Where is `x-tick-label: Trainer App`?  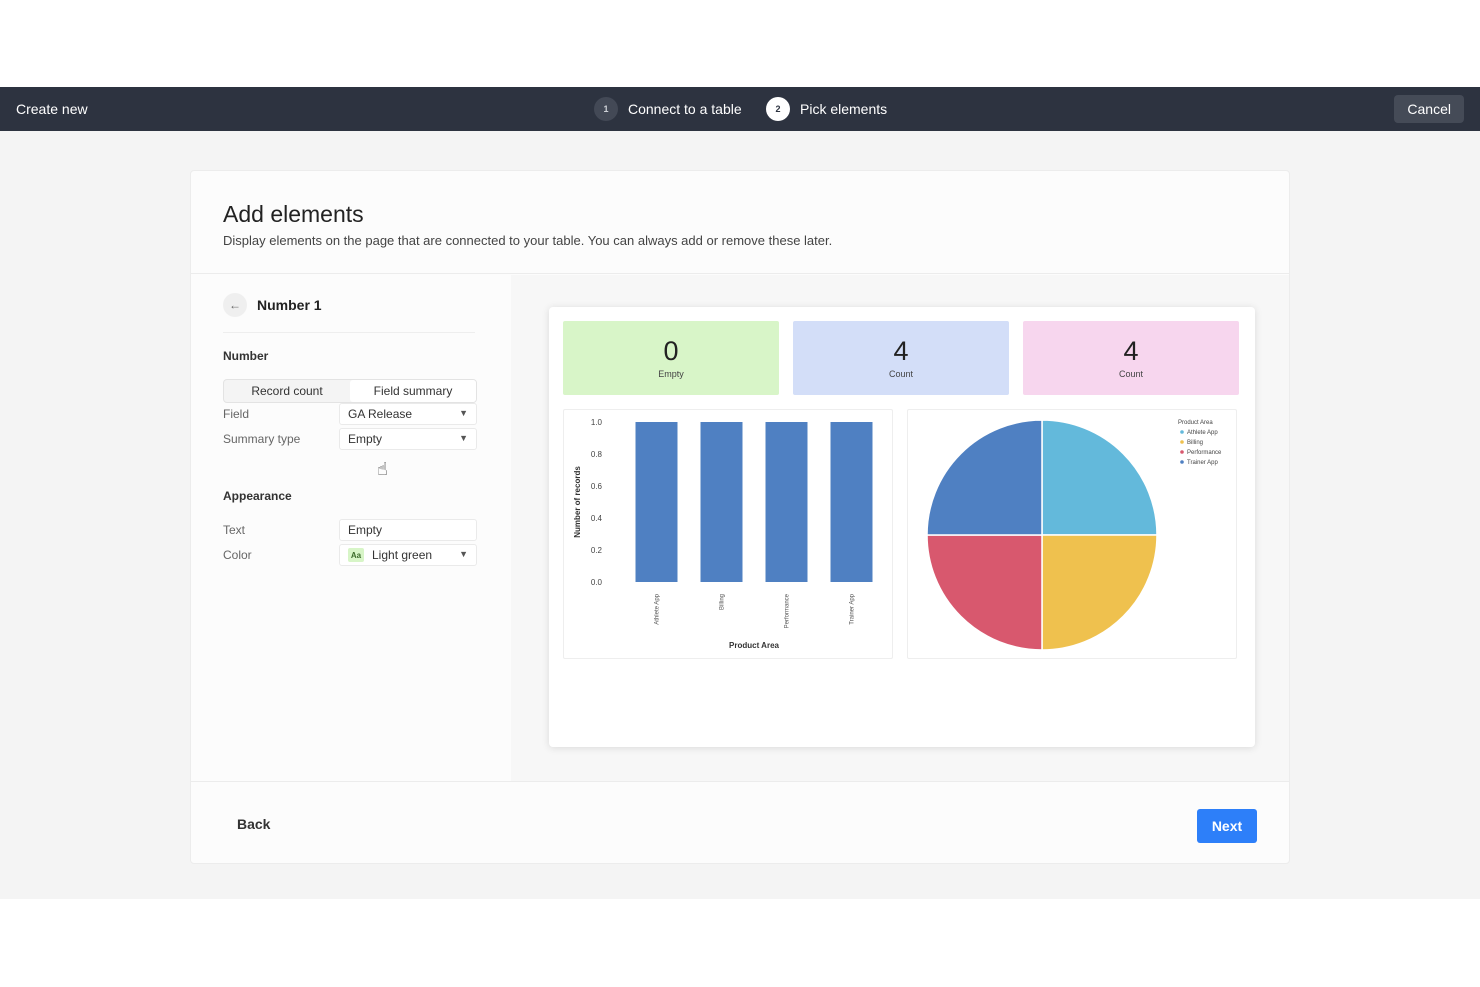 x-tick-label: Trainer App is located at coordinates (853, 608).